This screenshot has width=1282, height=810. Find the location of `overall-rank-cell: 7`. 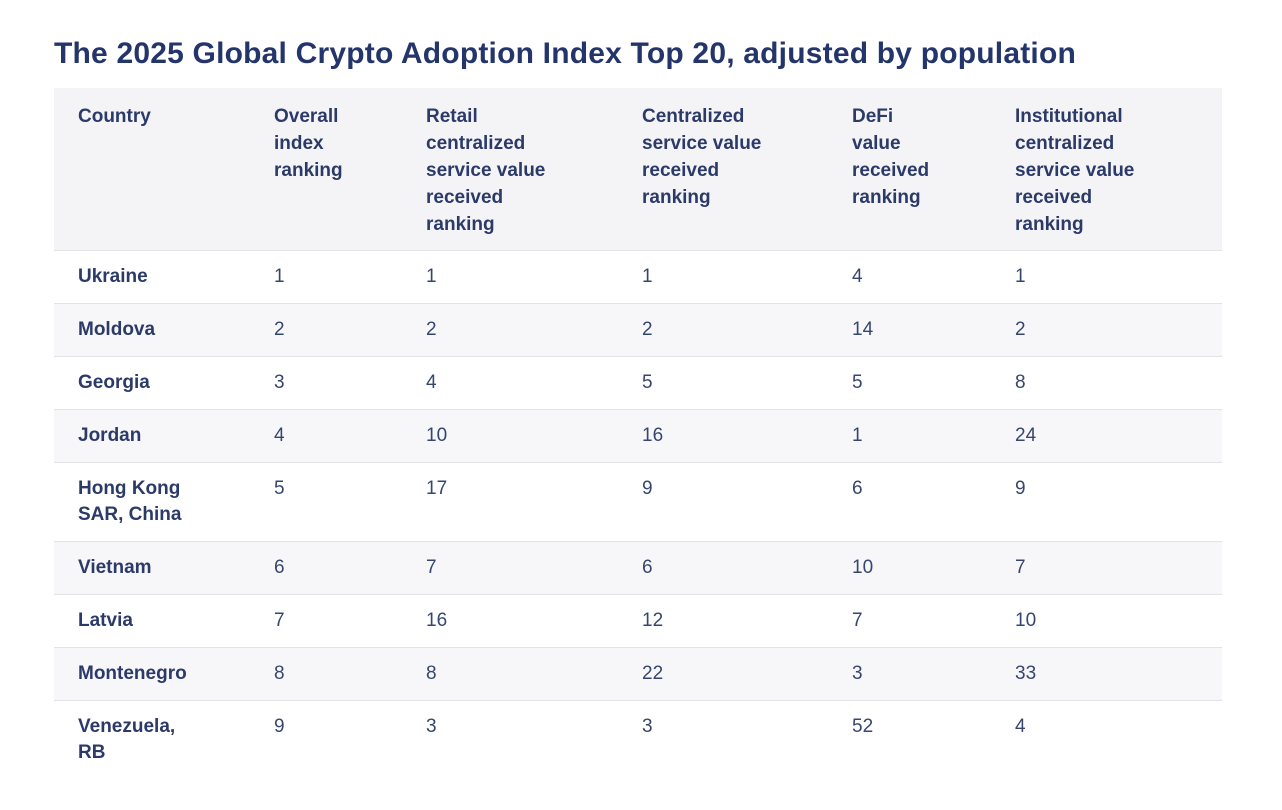

overall-rank-cell: 7 is located at coordinates (279, 620).